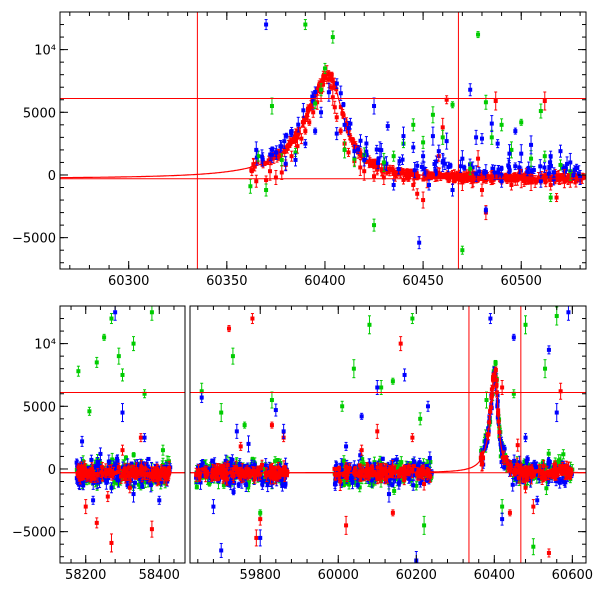  Describe the element at coordinates (422, 281) in the screenshot. I see `x-tick-label: 60450` at that location.